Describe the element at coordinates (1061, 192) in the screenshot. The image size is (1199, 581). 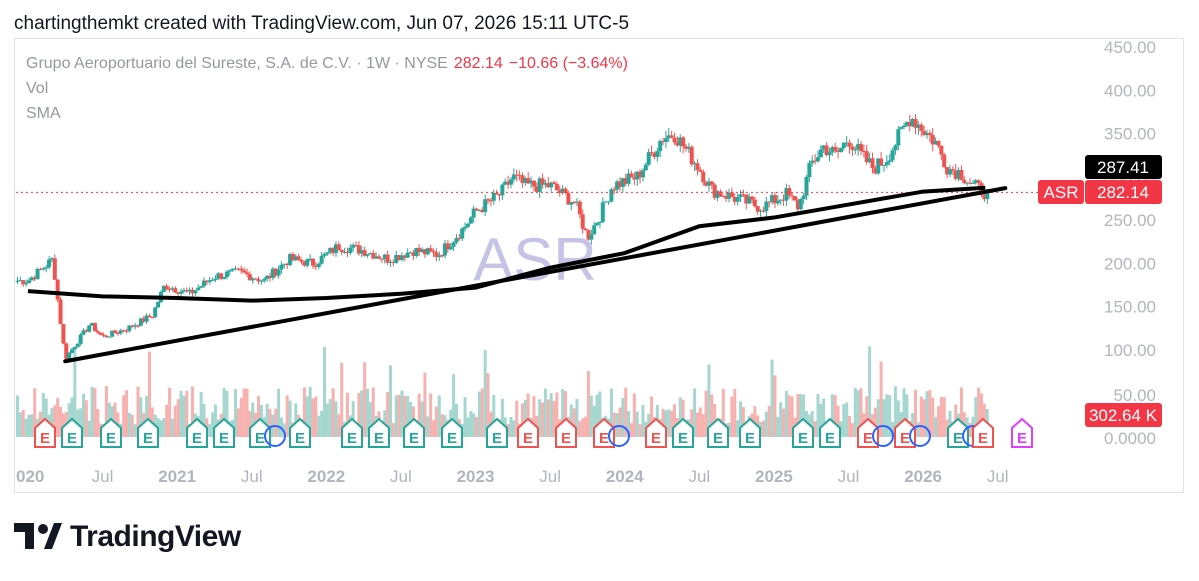
I see `symbol-tag-text: ASR` at that location.